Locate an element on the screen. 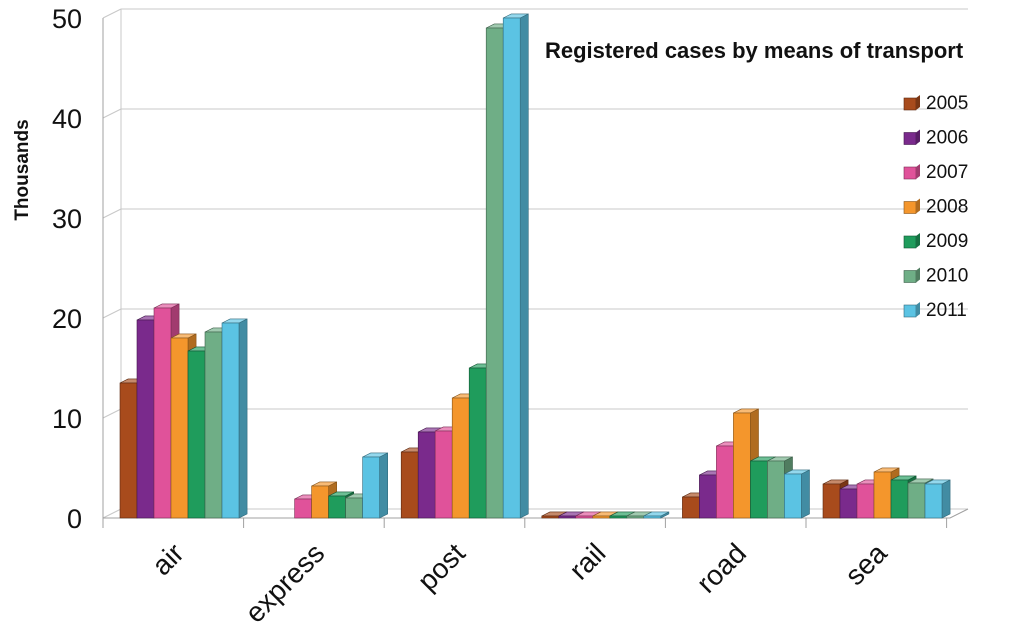  legend-item: 2006 is located at coordinates (935, 138).